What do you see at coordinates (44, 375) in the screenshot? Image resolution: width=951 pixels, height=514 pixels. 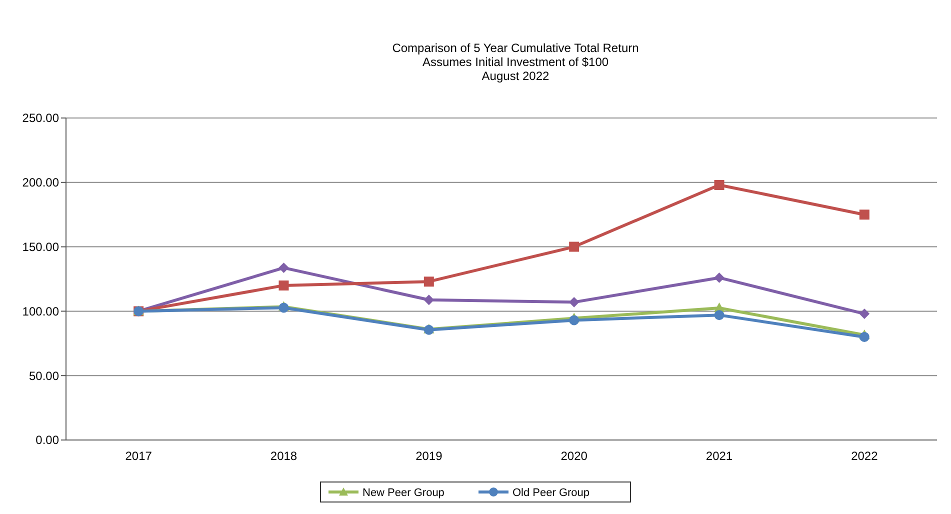 I see `y-tick-label: 50.00` at bounding box center [44, 375].